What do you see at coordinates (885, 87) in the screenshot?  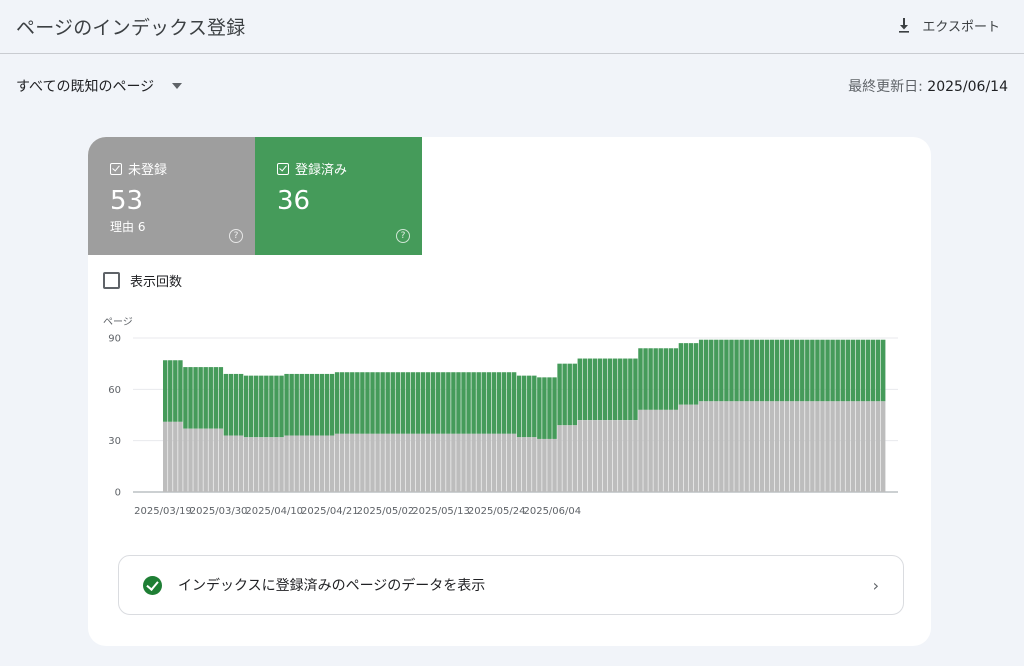 I see `last-updated-label: 最終更新日:` at bounding box center [885, 87].